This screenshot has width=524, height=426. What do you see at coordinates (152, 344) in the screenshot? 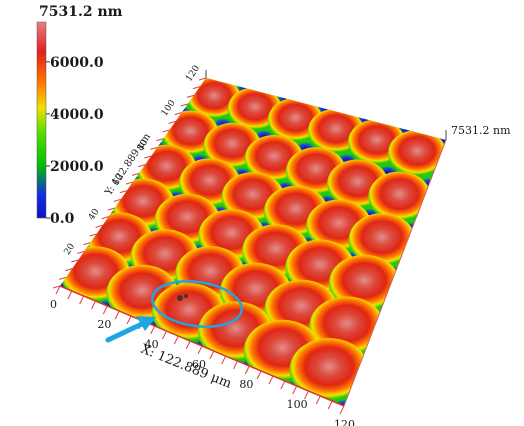
I see `x-tick-label: 40` at bounding box center [152, 344].